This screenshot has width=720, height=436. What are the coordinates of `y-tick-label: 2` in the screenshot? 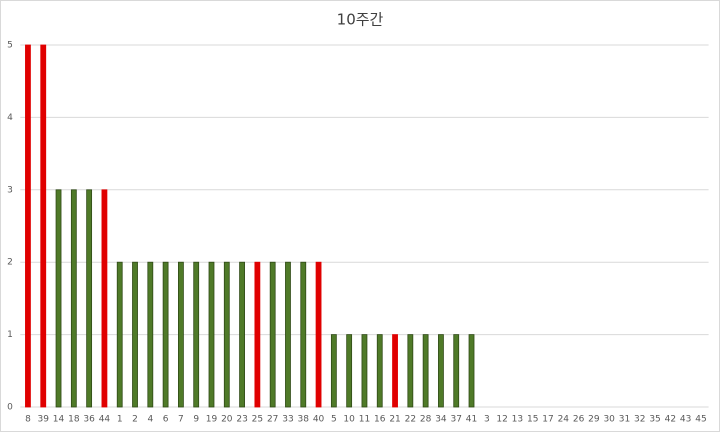 It's located at (10, 263).